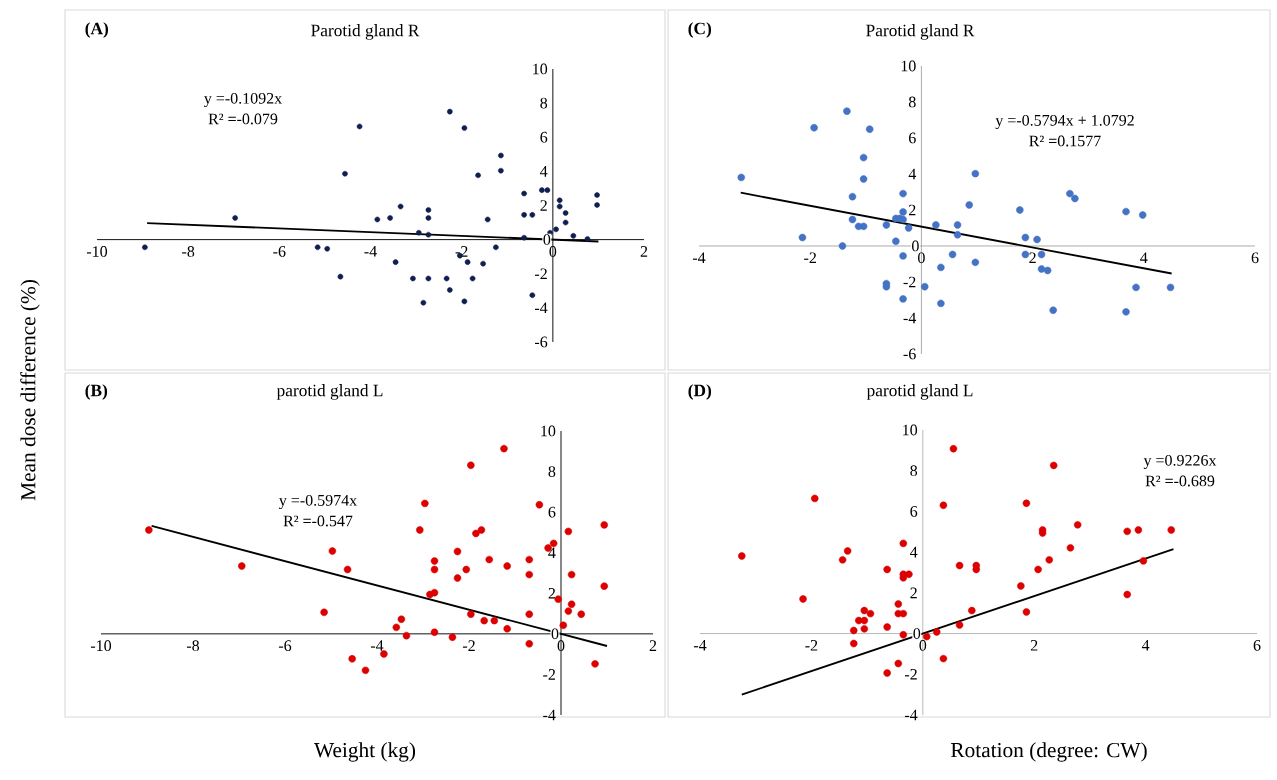 The width and height of the screenshot is (1277, 780). I want to click on annotation: y =0.9226x, so click(1180, 462).